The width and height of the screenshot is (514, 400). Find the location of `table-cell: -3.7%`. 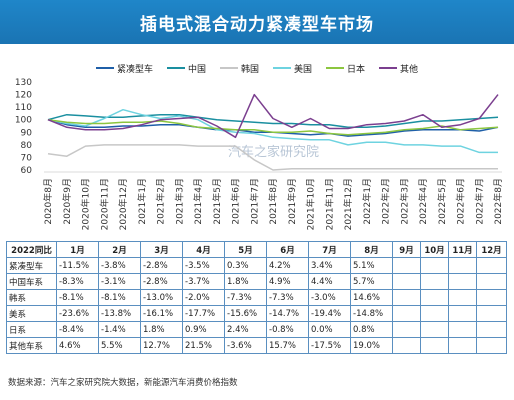

table-cell: -3.7% is located at coordinates (203, 281).